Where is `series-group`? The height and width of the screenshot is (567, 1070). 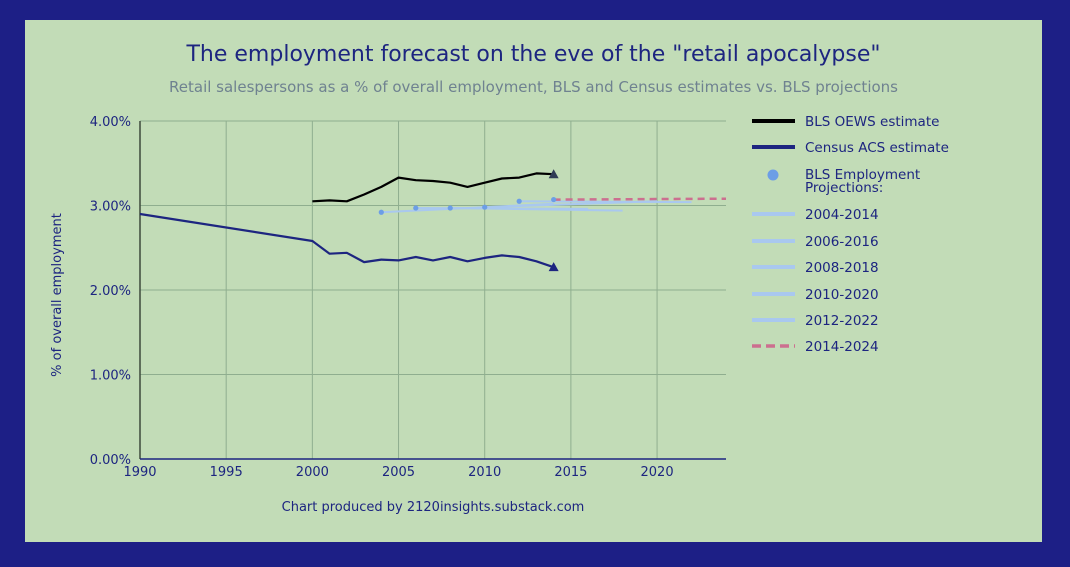
series-group is located at coordinates (433, 220).